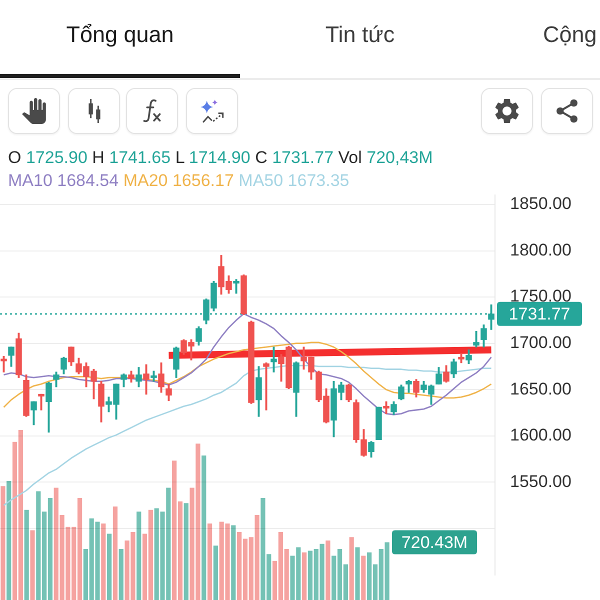  I want to click on text: O 1725.90 H 1741.65 L 1714.90 C 1731.77 Vol 720,43M, so click(220, 157).